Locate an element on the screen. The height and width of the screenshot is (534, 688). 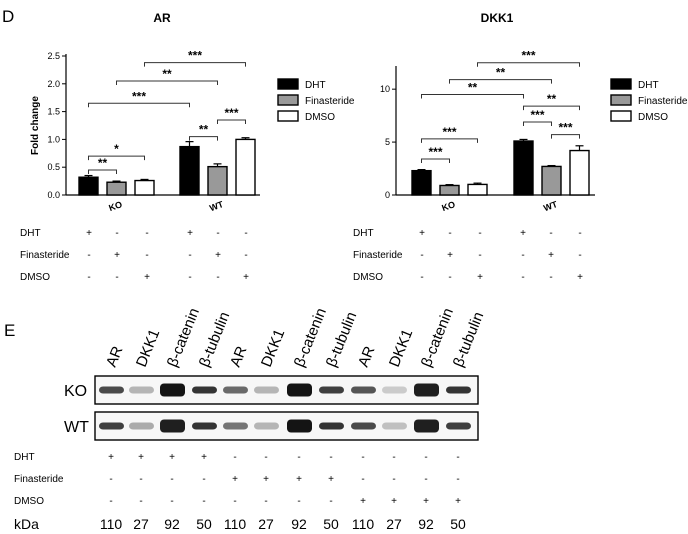
legend-swatch is located at coordinates (621, 84).